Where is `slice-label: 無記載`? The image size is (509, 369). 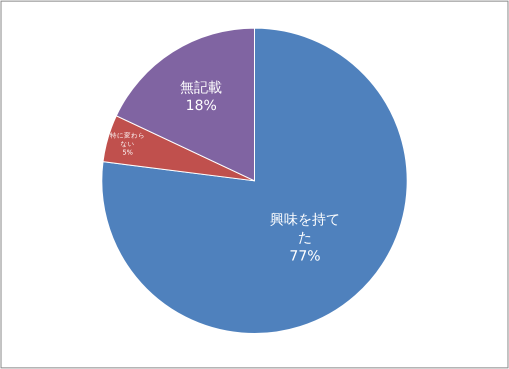
slice-label: 無記載 is located at coordinates (201, 88).